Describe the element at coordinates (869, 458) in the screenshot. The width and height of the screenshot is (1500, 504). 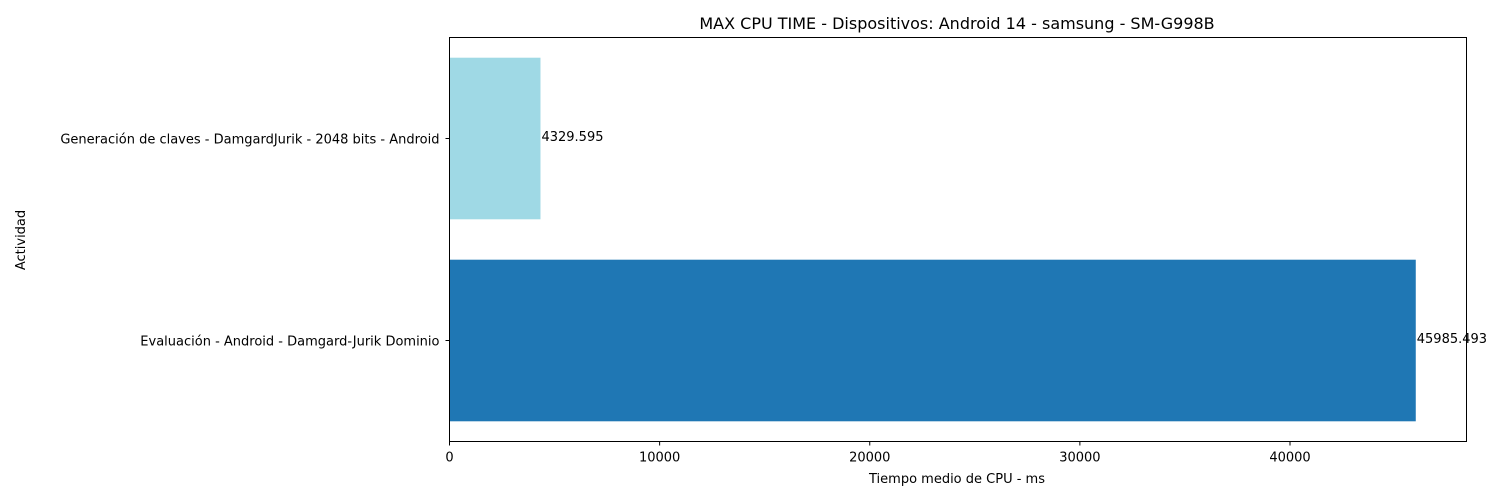
I see `x-tick-label-3: 20000` at that location.